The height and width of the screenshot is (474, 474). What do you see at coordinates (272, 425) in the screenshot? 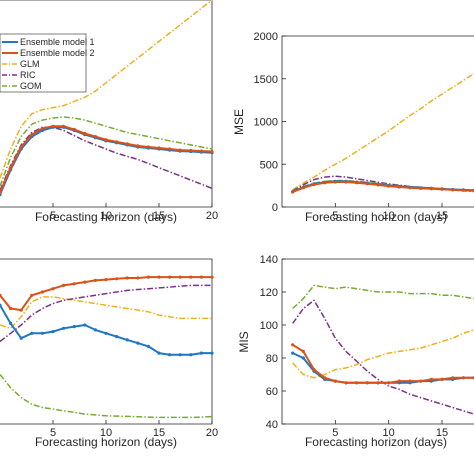
I see `y-tick-label: 40` at bounding box center [272, 425].